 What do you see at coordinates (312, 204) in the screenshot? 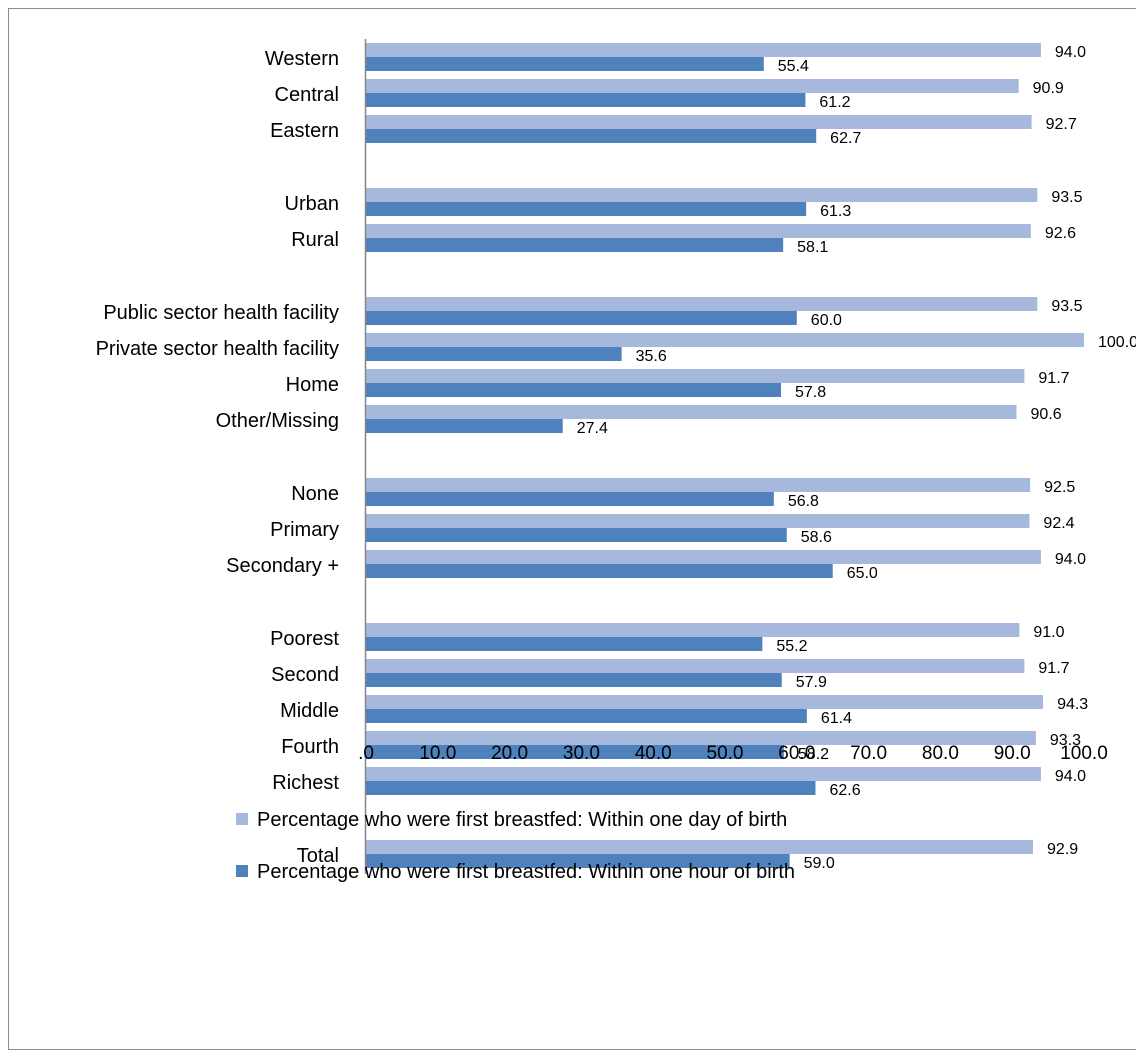
I see `category-label: Urban` at bounding box center [312, 204].